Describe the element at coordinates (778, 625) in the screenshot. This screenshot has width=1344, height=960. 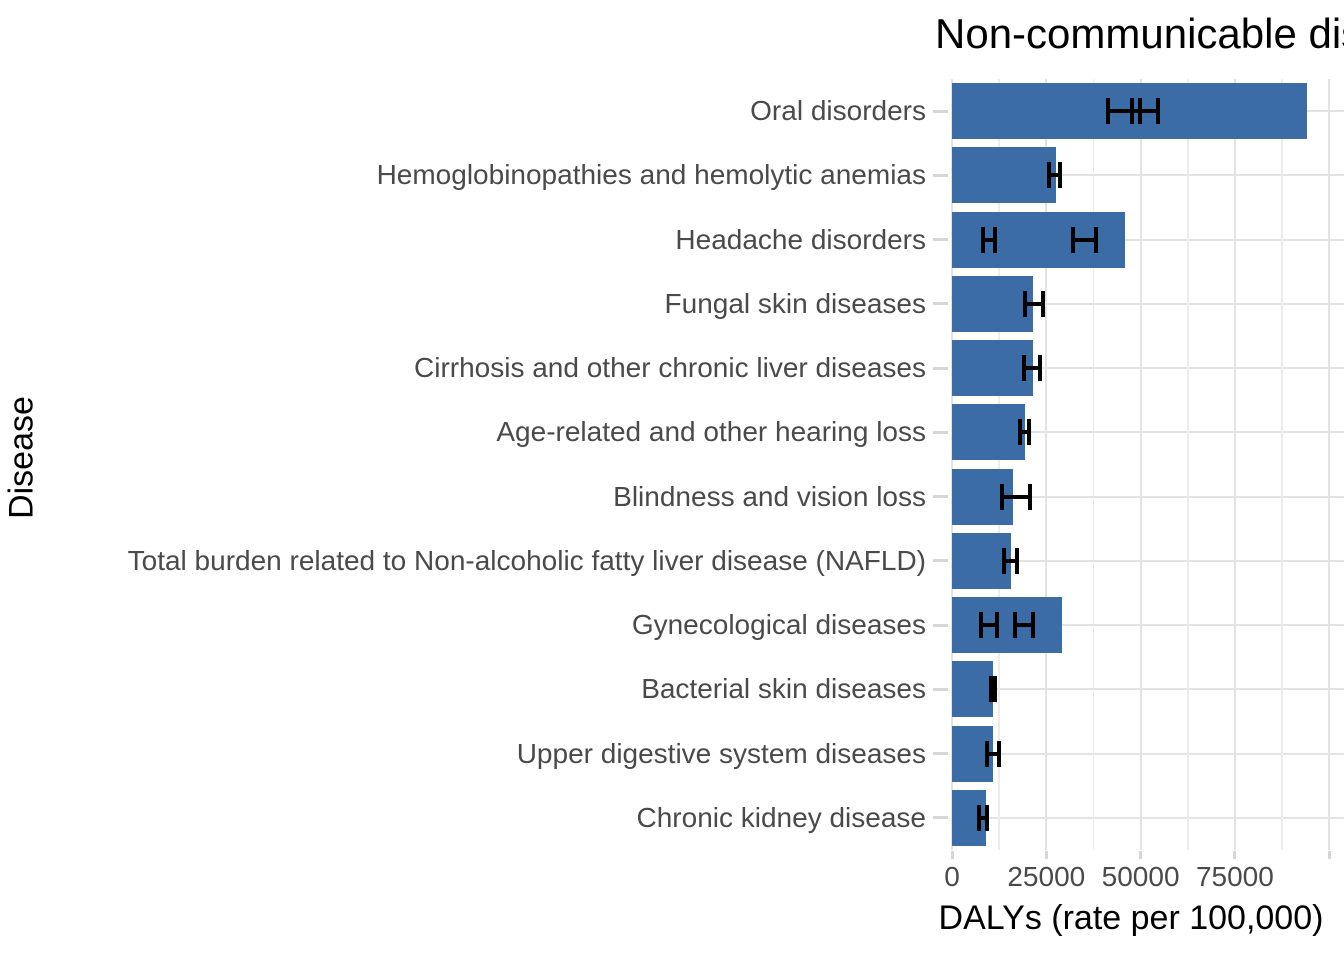
I see `y-category-label: Gynecological diseases` at that location.